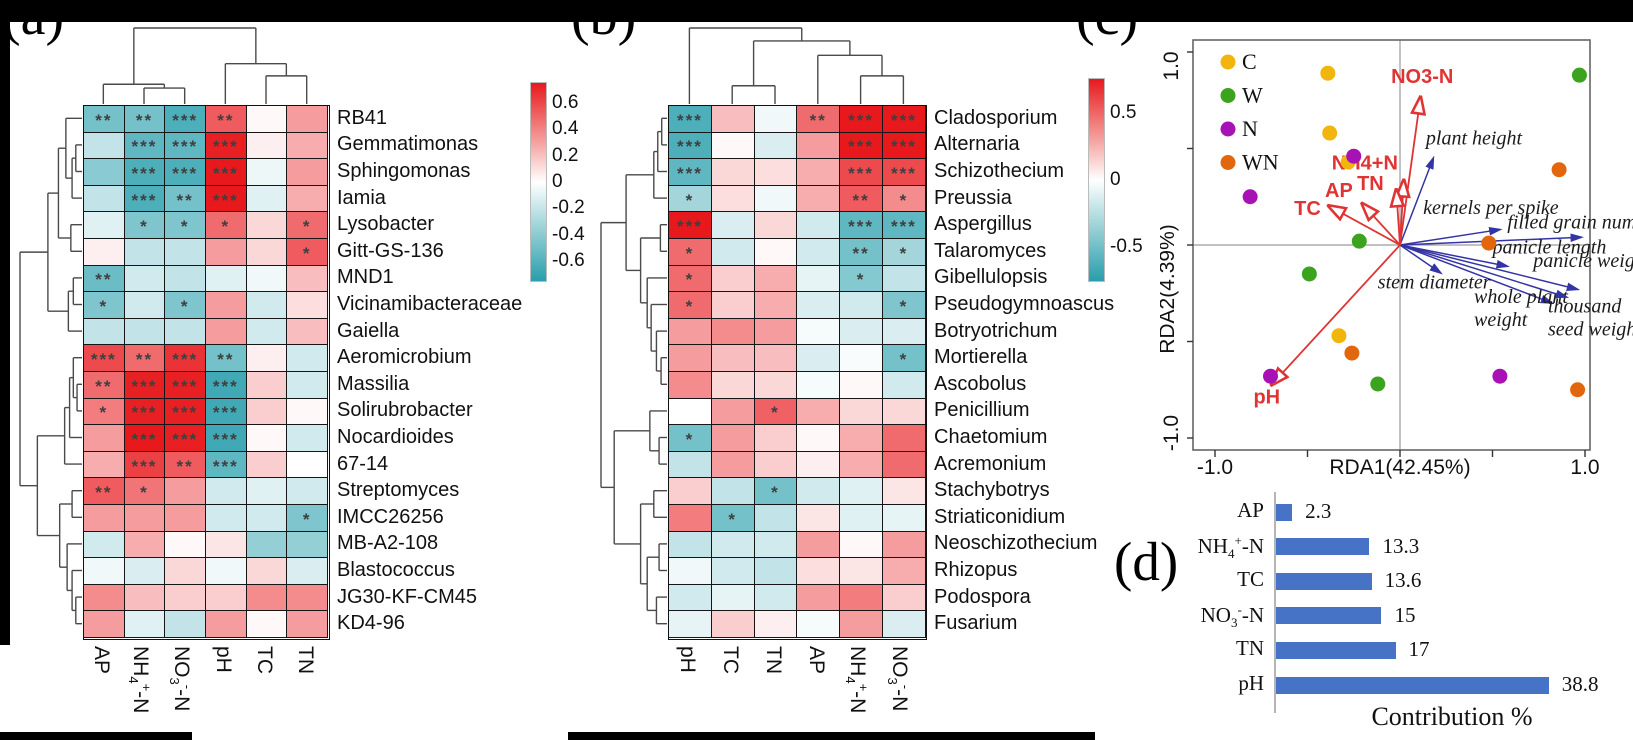 The height and width of the screenshot is (740, 1633). I want to click on bar-category-label: NH4+-N, so click(1230, 546).